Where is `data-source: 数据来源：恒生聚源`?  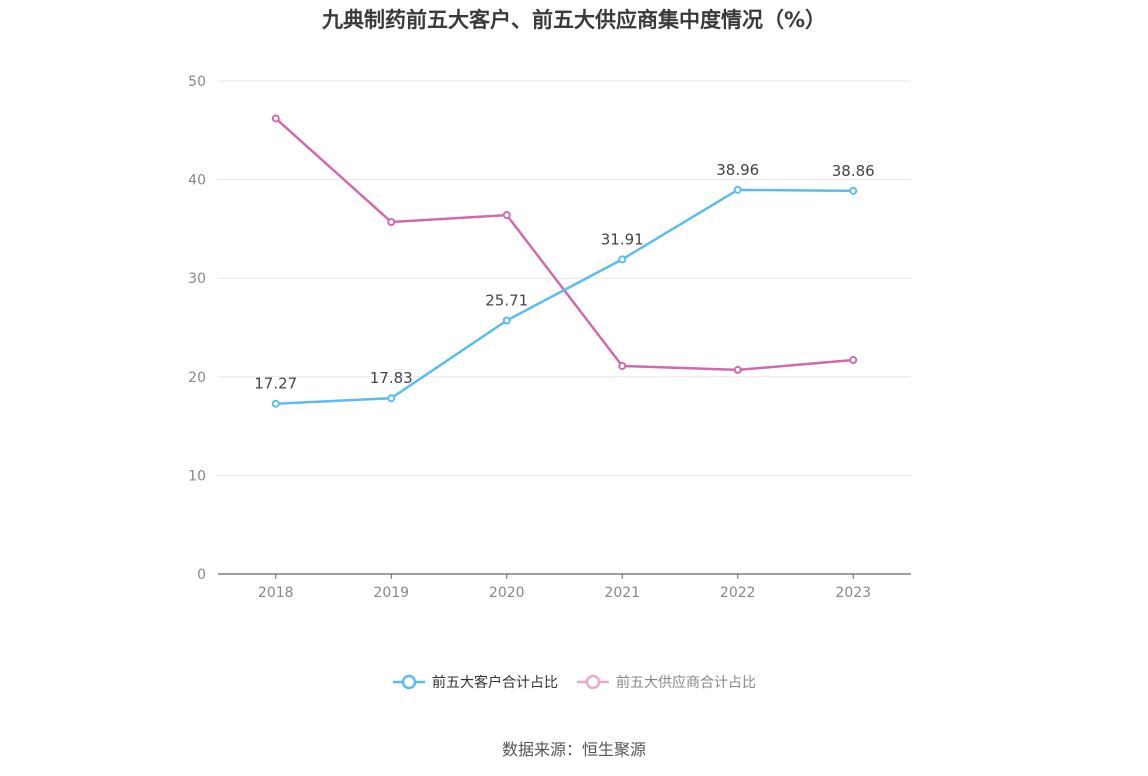 data-source: 数据来源：恒生聚源 is located at coordinates (573, 749).